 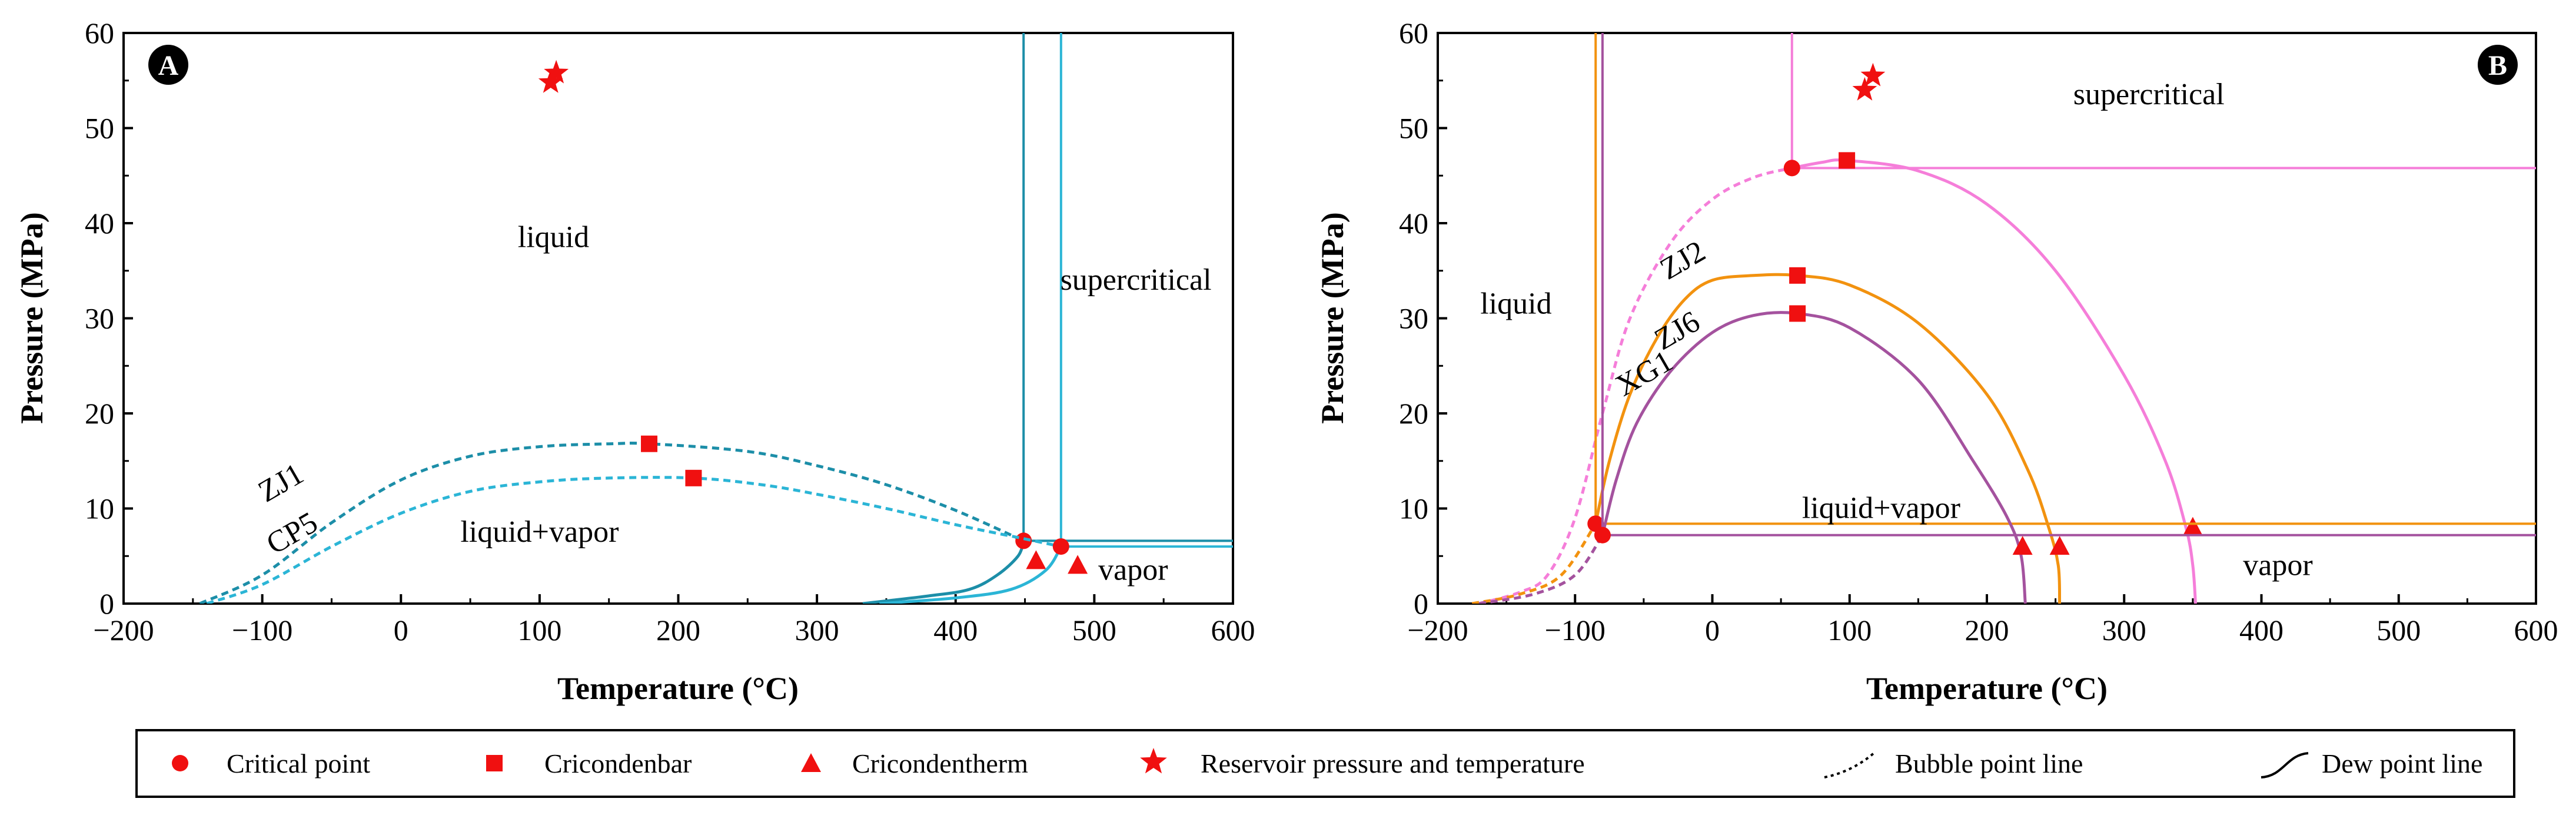 I want to click on legend-star-marker, so click(x=1153, y=761).